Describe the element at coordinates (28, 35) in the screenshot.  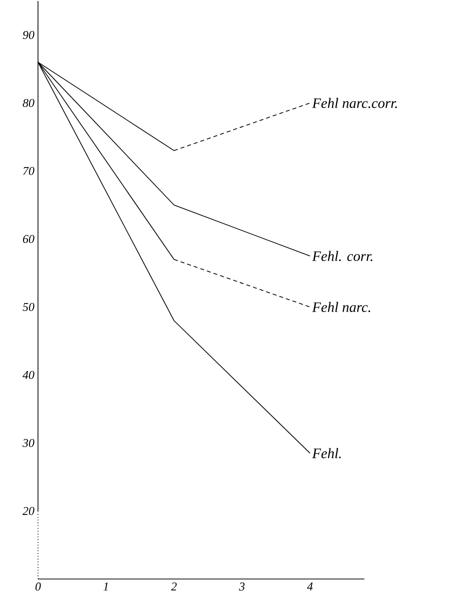
I see `y-tick-label: 90` at that location.